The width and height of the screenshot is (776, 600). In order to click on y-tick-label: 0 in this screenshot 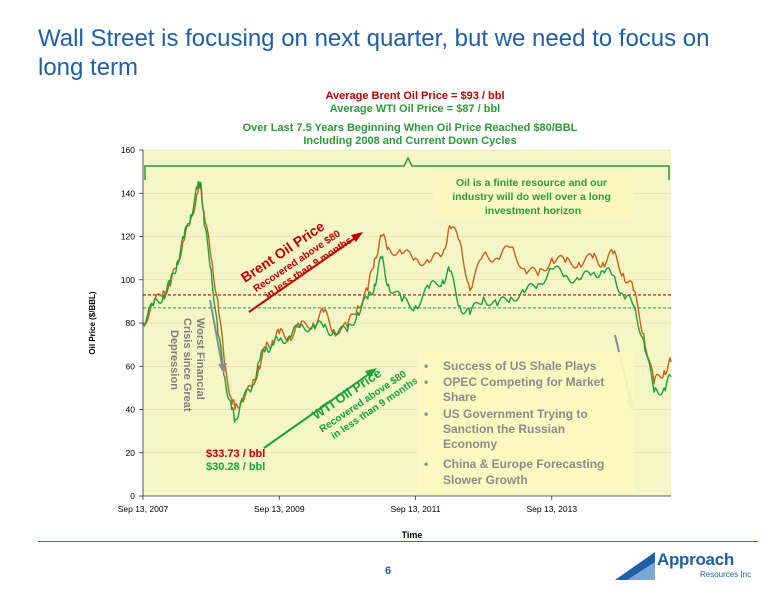, I will do `click(132, 496)`.